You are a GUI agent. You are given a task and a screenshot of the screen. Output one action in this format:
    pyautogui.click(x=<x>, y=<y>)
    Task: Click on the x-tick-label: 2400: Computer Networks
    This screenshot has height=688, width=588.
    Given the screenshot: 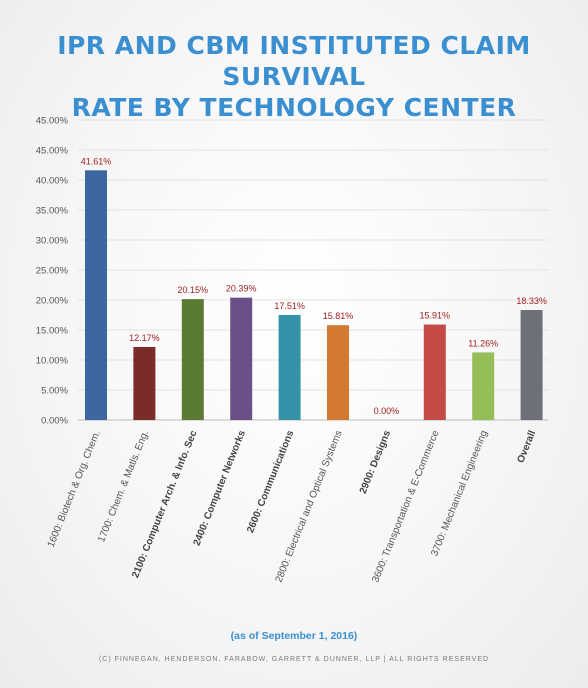 What is the action you would take?
    pyautogui.click(x=220, y=488)
    